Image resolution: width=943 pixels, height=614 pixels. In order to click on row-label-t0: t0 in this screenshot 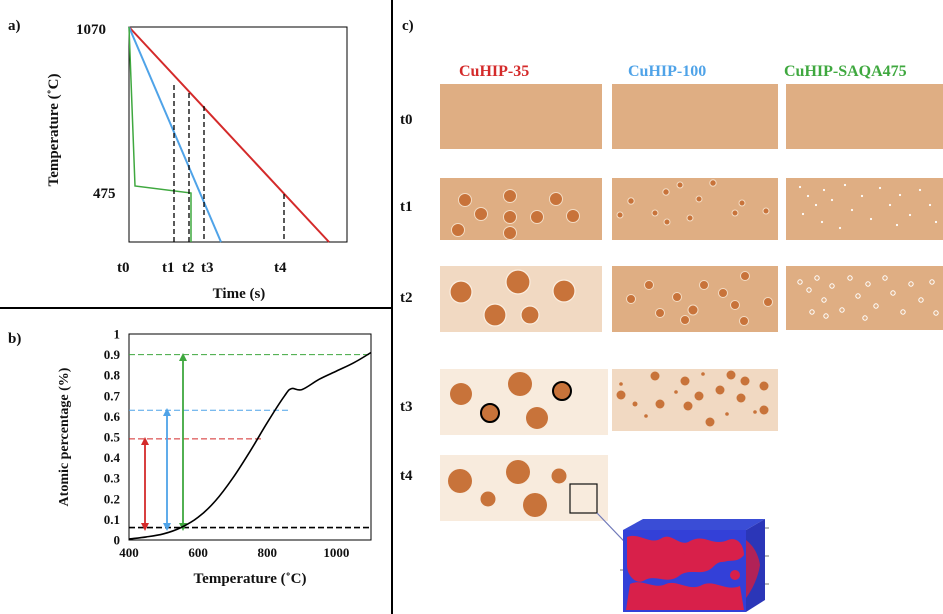, I will do `click(406, 120)`.